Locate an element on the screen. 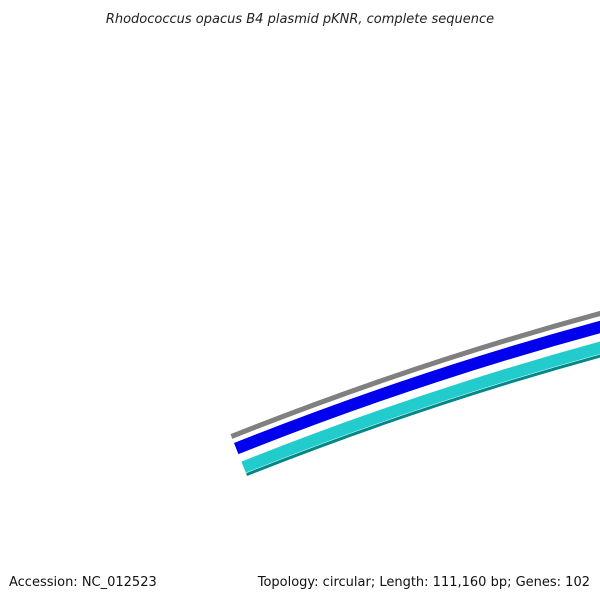 This screenshot has width=600, height=600. reverse-strand-outer-edge is located at coordinates (423, 415).